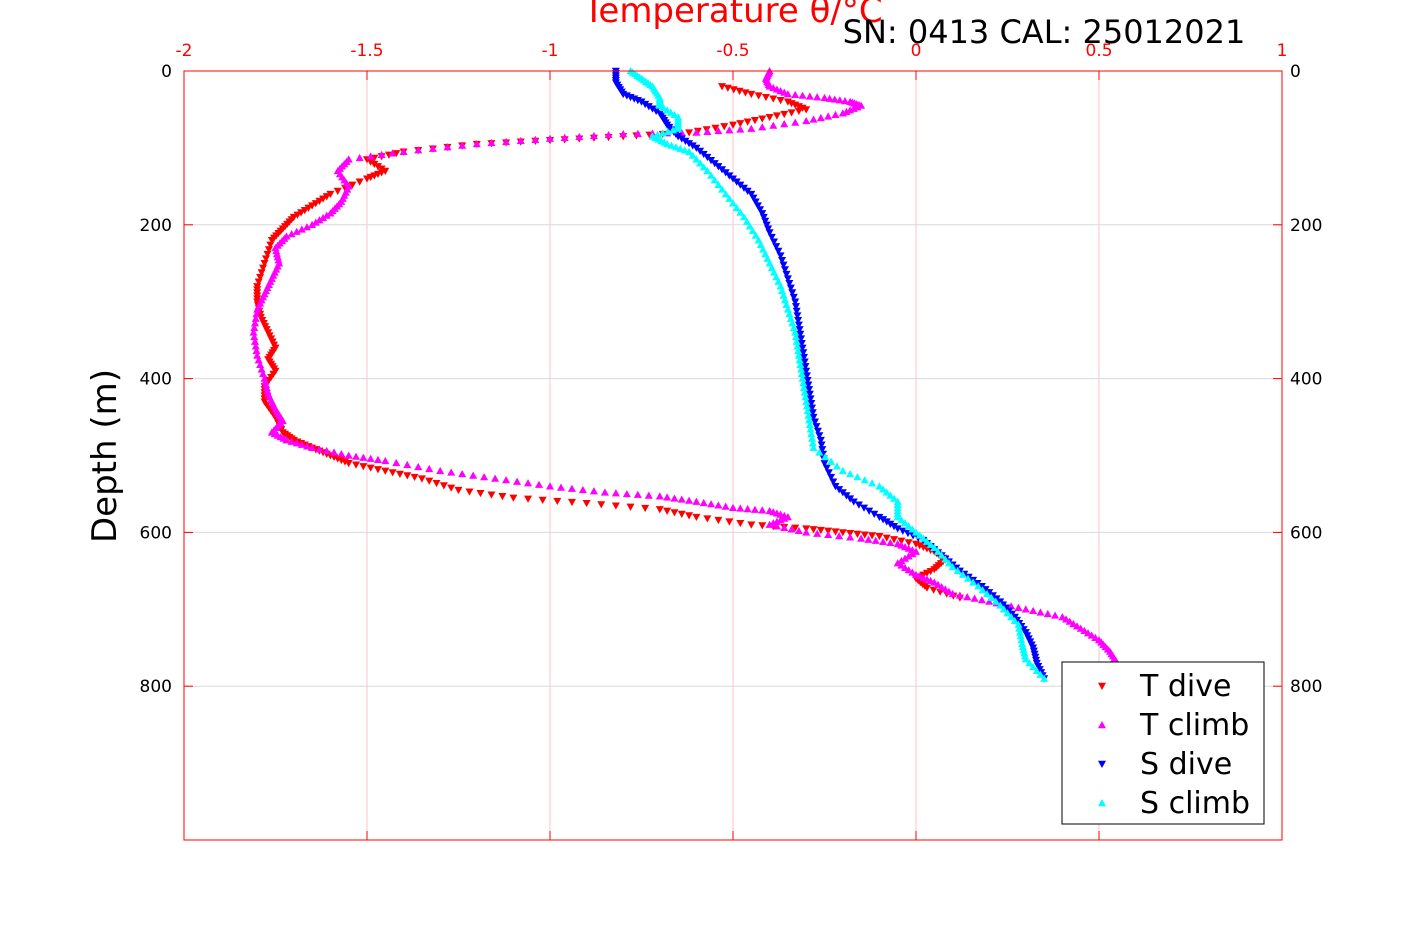  I want to click on legend: T dive T climb S dive S climb, so click(1163, 743).